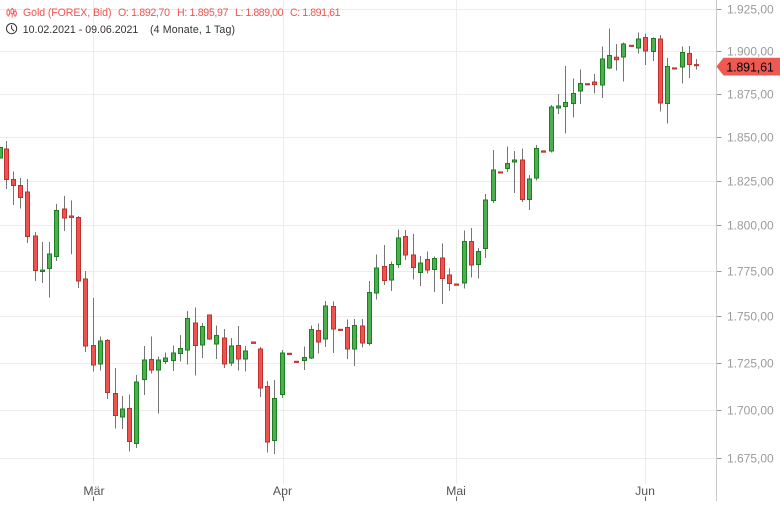 This screenshot has height=506, width=780. I want to click on svg-text: Apr, so click(282, 491).